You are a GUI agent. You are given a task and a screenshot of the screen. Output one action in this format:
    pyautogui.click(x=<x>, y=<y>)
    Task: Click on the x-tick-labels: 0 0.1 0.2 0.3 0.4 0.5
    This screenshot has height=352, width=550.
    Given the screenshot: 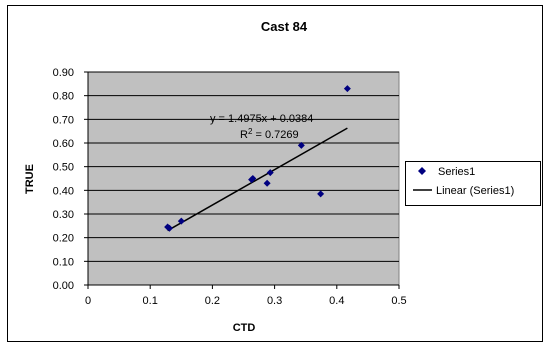 What is the action you would take?
    pyautogui.click(x=246, y=296)
    